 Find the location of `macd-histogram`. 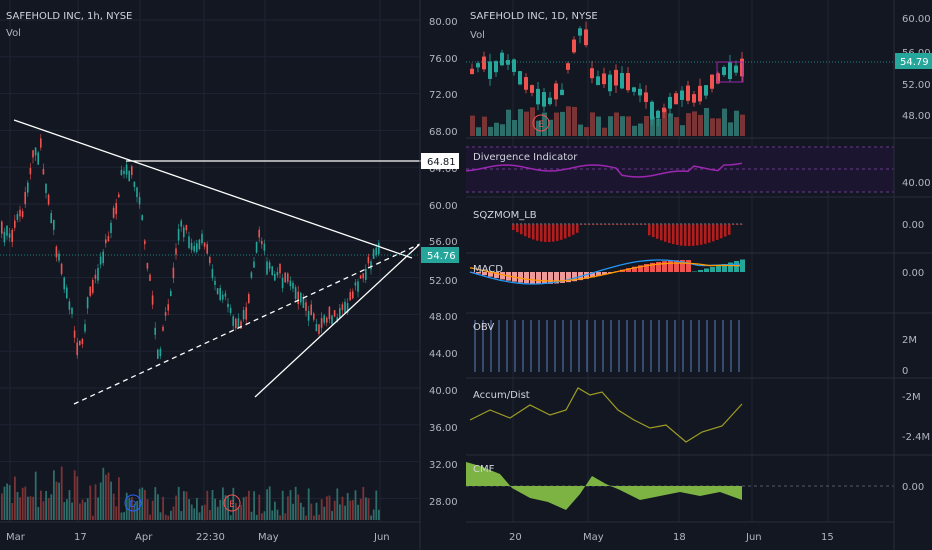

macd-histogram is located at coordinates (607, 271).